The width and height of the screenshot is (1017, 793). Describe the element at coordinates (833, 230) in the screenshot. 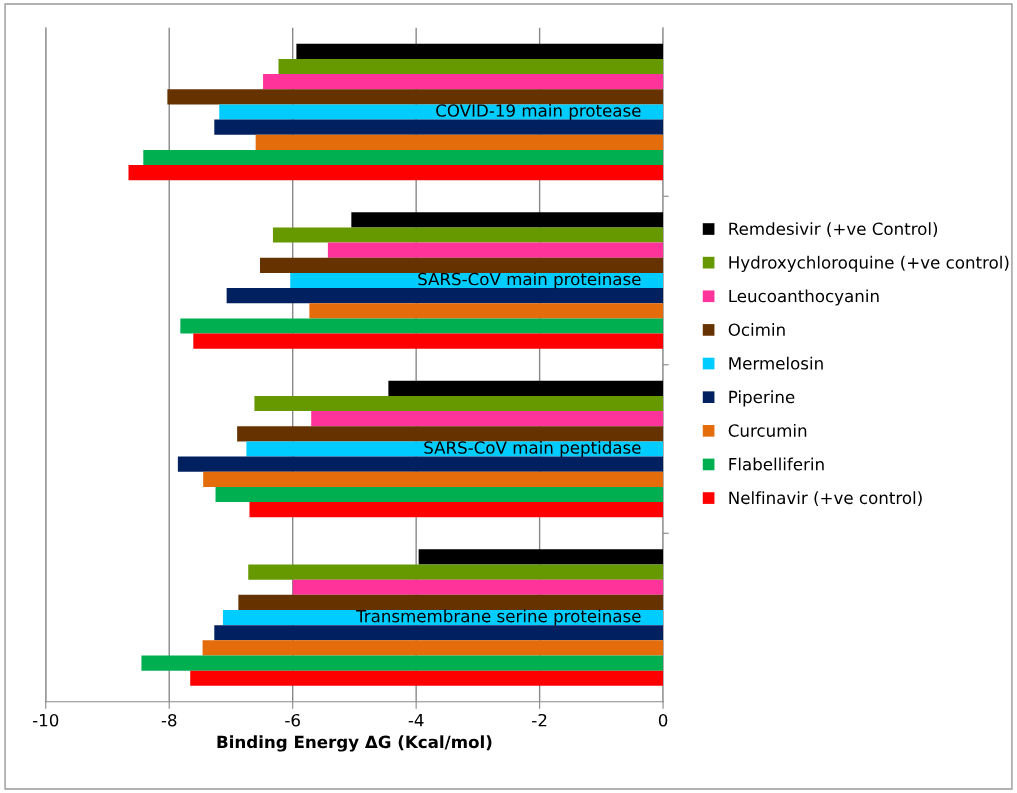

I see `legend-label: Remdesivir (+ve Control)` at that location.